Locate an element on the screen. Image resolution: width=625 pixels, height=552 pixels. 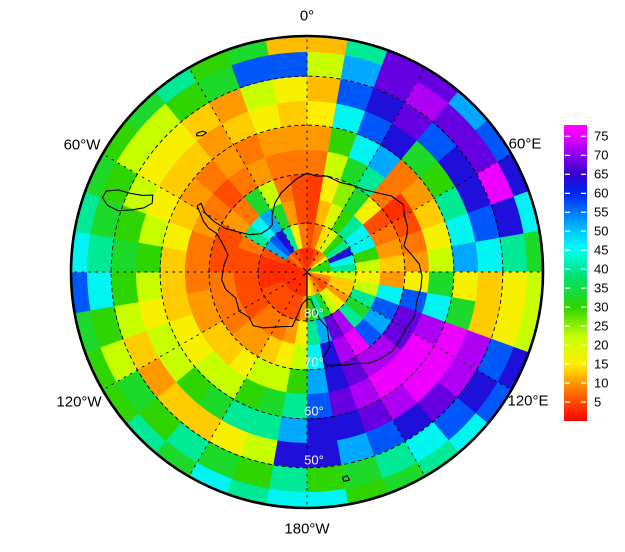
colorbar-tick-label: 10 is located at coordinates (601, 383).